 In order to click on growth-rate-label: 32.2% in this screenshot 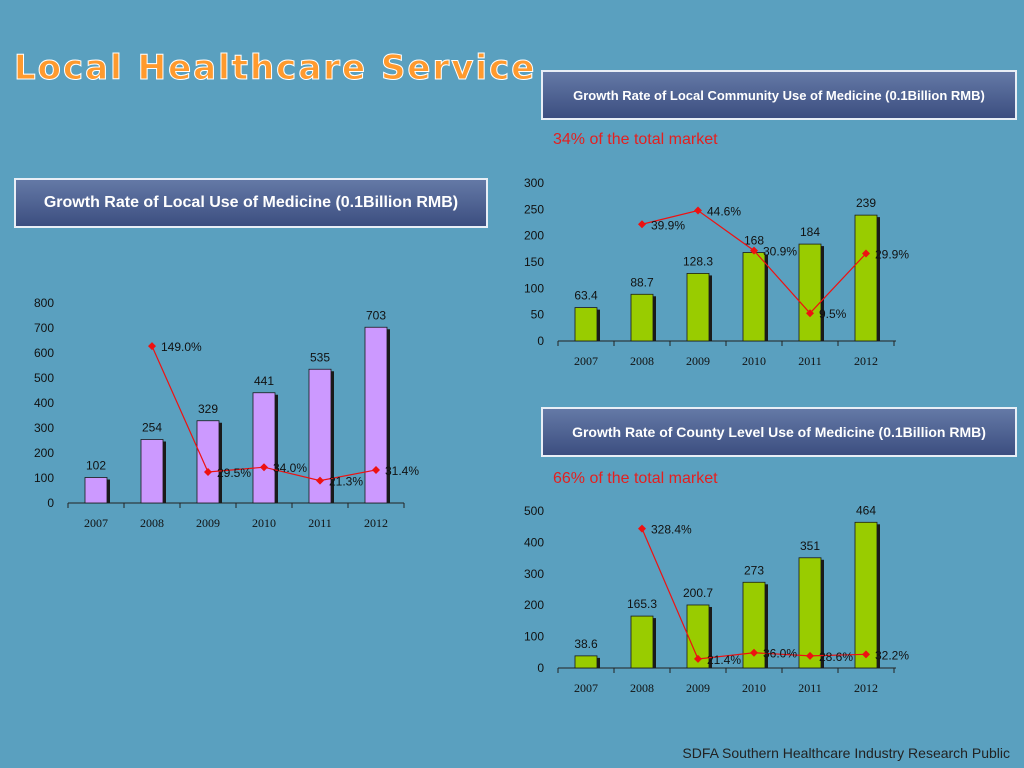, I will do `click(892, 655)`.